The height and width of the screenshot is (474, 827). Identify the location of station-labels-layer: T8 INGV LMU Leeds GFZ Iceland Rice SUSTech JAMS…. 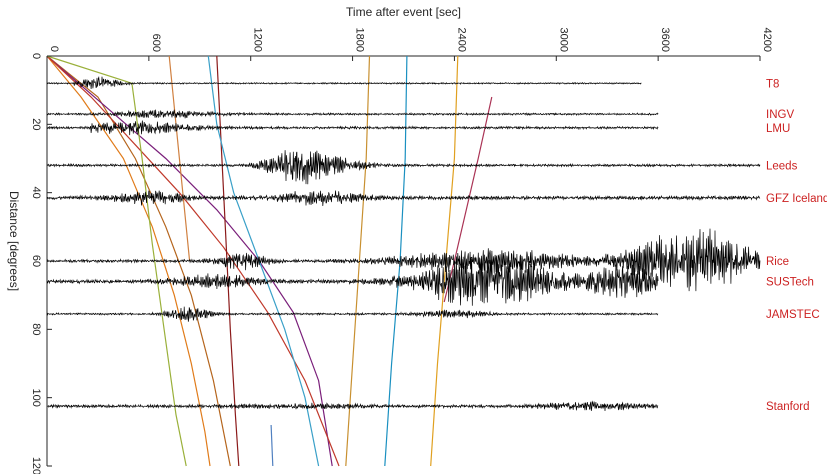
(796, 245).